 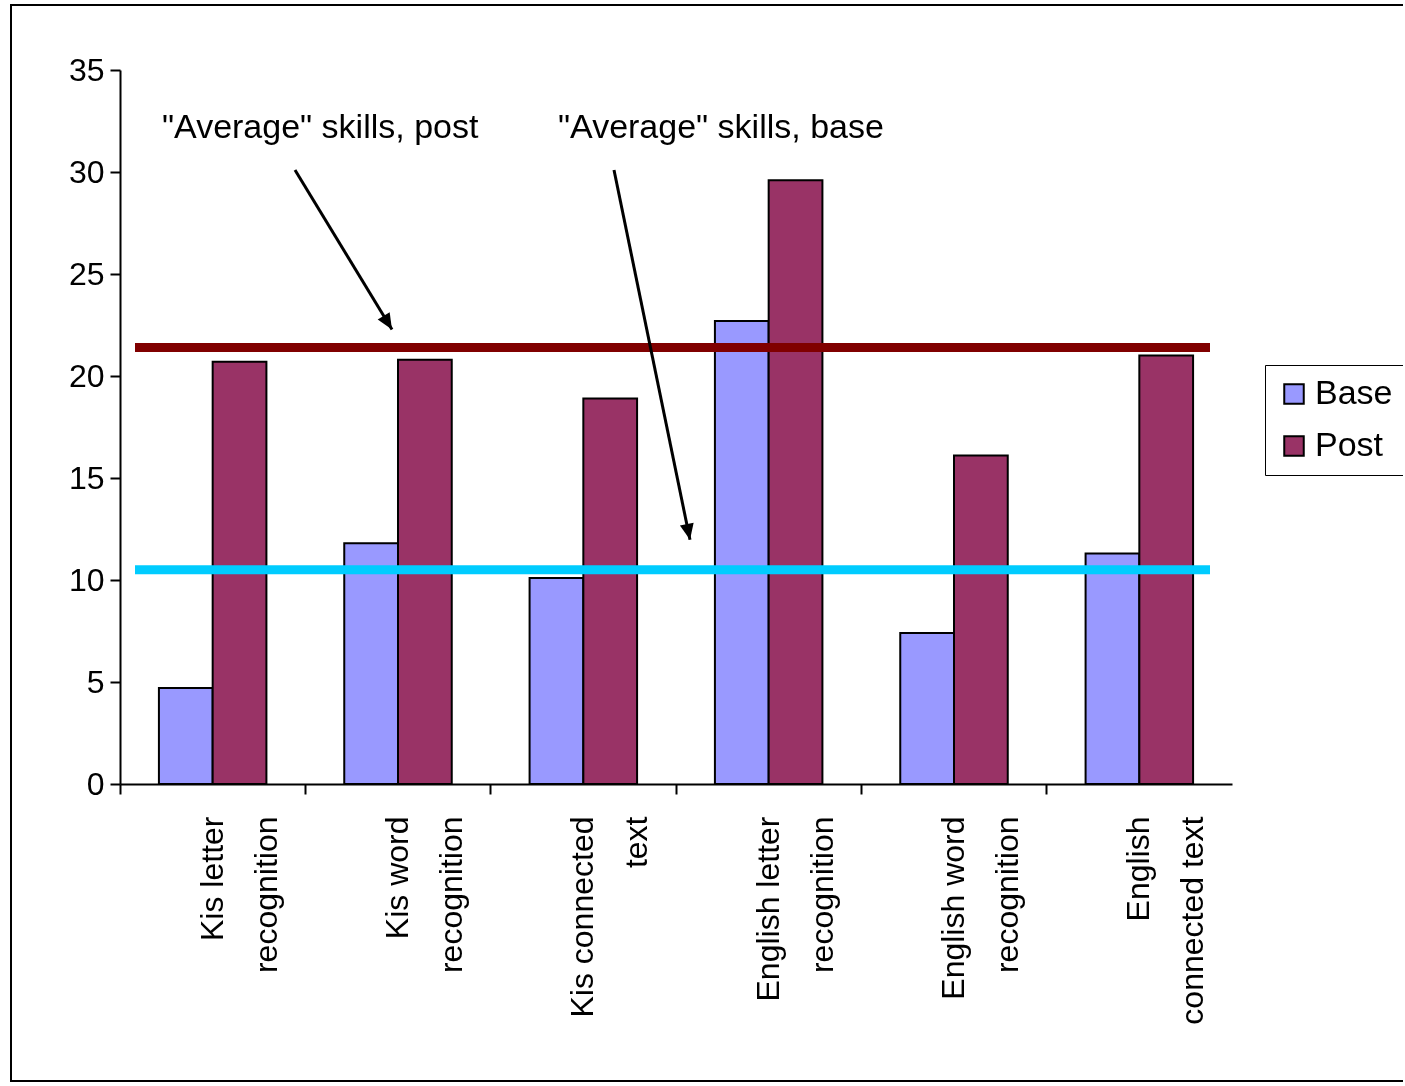 I want to click on y-tick-label: 15, so click(x=86, y=477).